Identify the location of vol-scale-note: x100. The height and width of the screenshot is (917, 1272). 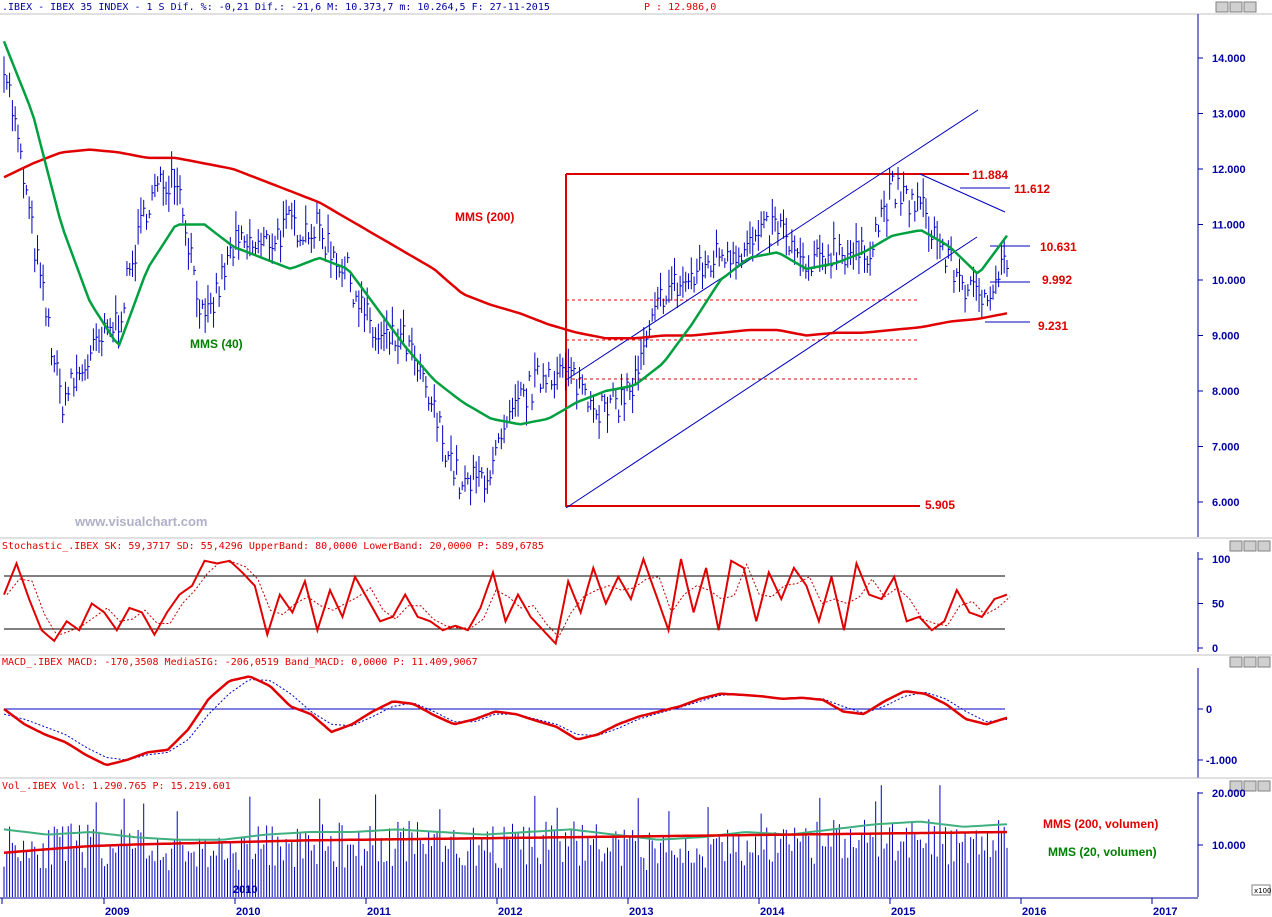
(1263, 891).